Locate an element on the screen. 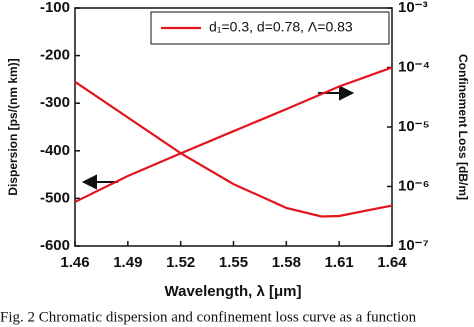  y-tick-label: -500 is located at coordinates (55, 197).